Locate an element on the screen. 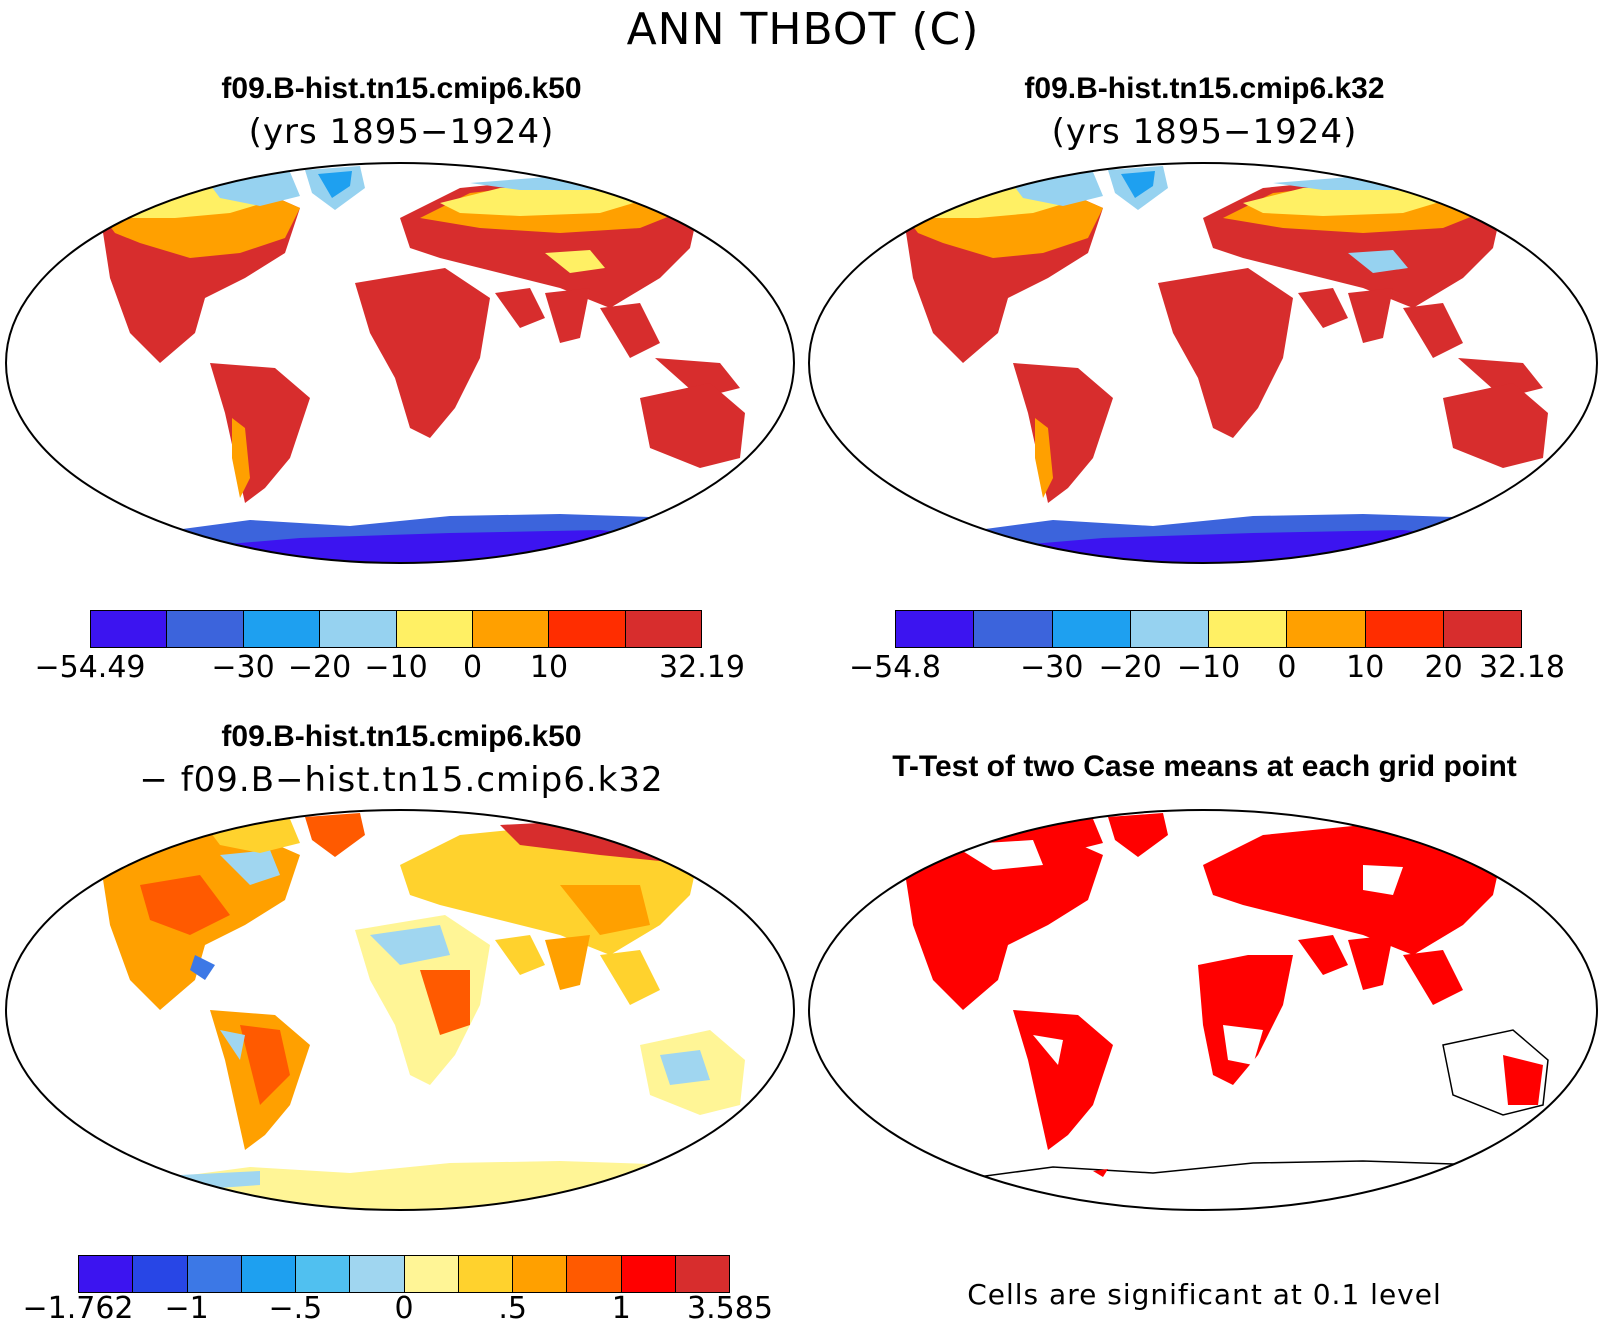  figure-title: ANN THBOT (C) is located at coordinates (803, 29).